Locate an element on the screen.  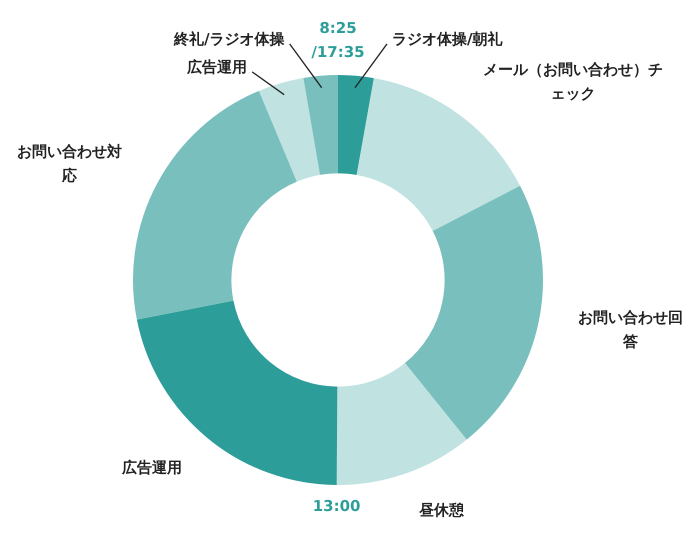
slice-label: 昼休憩 is located at coordinates (441, 510).